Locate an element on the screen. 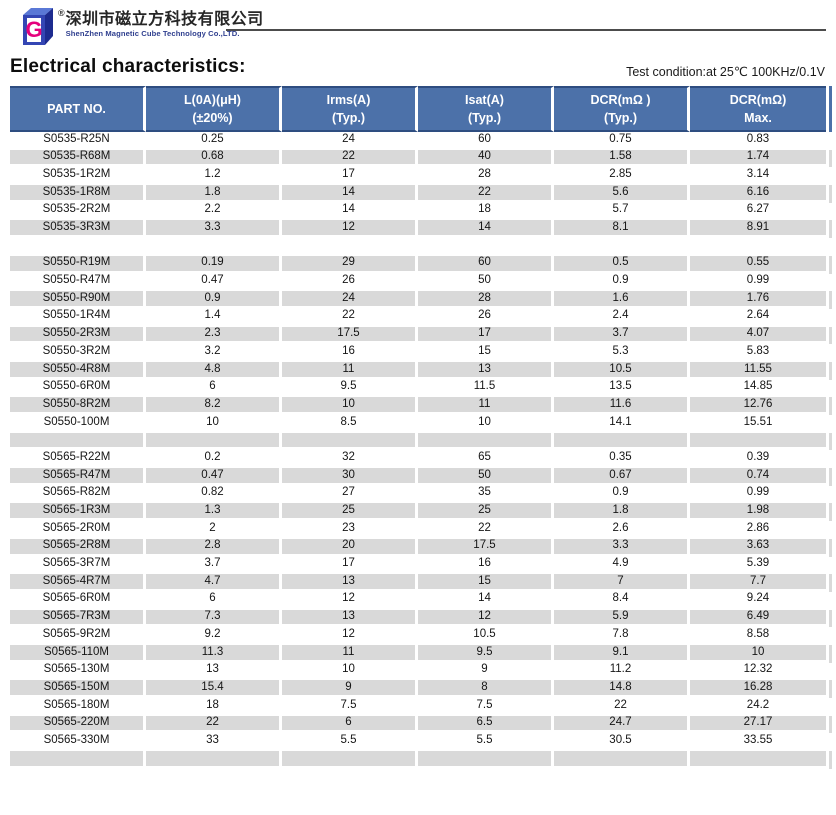 This screenshot has height=815, width=836. value-cell: 5.7 is located at coordinates (622, 211).